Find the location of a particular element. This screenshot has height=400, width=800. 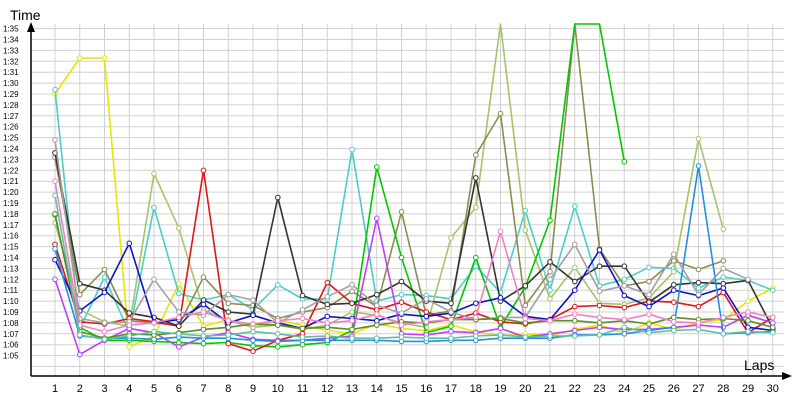

x-tick-label: 30 is located at coordinates (773, 389).